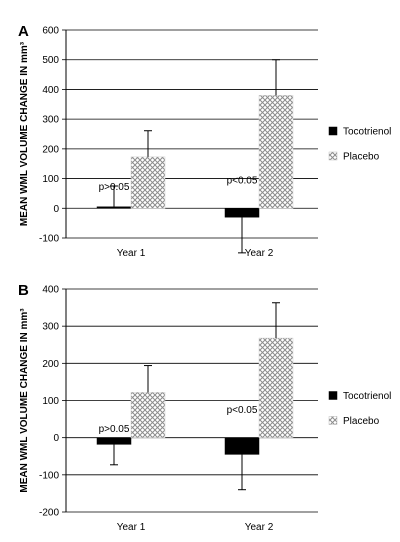 The width and height of the screenshot is (400, 542). What do you see at coordinates (23, 290) in the screenshot?
I see `panel-letter: B` at bounding box center [23, 290].